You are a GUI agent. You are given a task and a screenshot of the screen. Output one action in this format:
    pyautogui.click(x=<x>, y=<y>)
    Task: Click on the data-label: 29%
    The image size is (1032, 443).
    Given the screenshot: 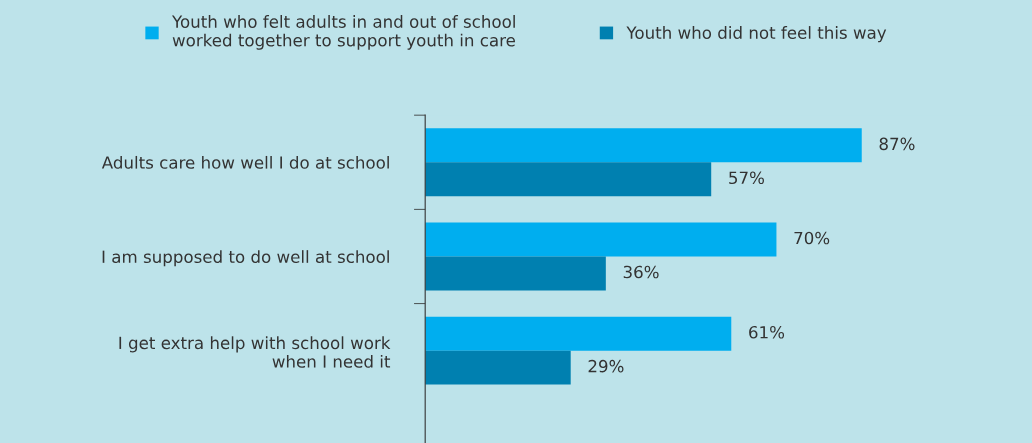 What is the action you would take?
    pyautogui.click(x=606, y=366)
    